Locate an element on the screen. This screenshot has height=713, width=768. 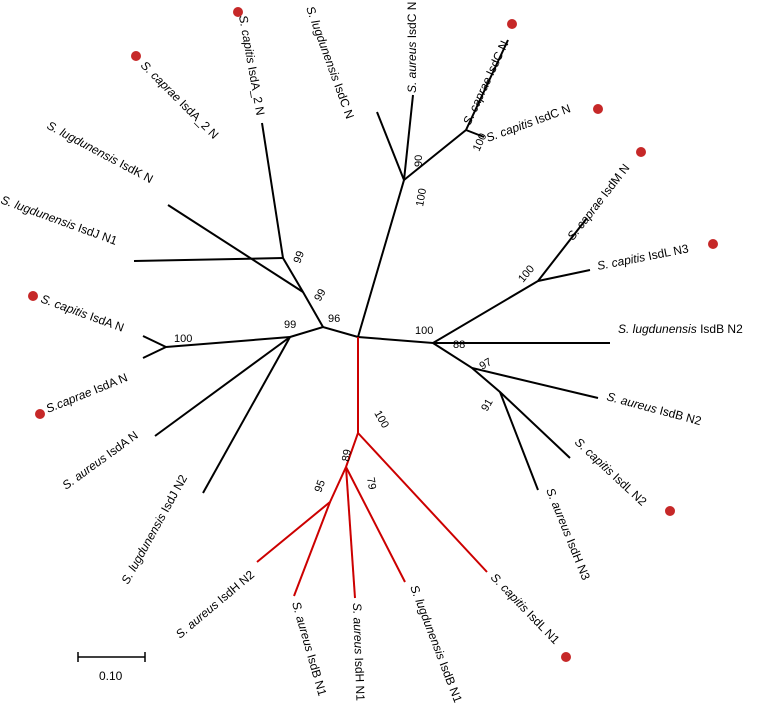
taxon-label: S. aureus IsdC N is located at coordinates (412, 47).